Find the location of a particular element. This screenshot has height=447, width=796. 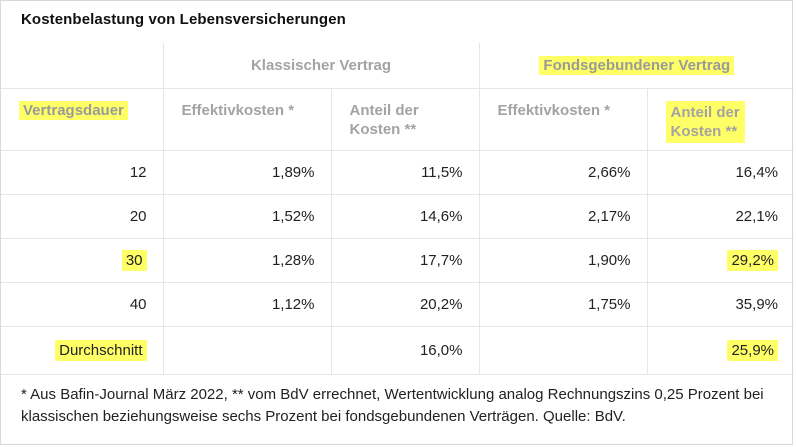

classic-effective-cell: 1,52% is located at coordinates (247, 216).